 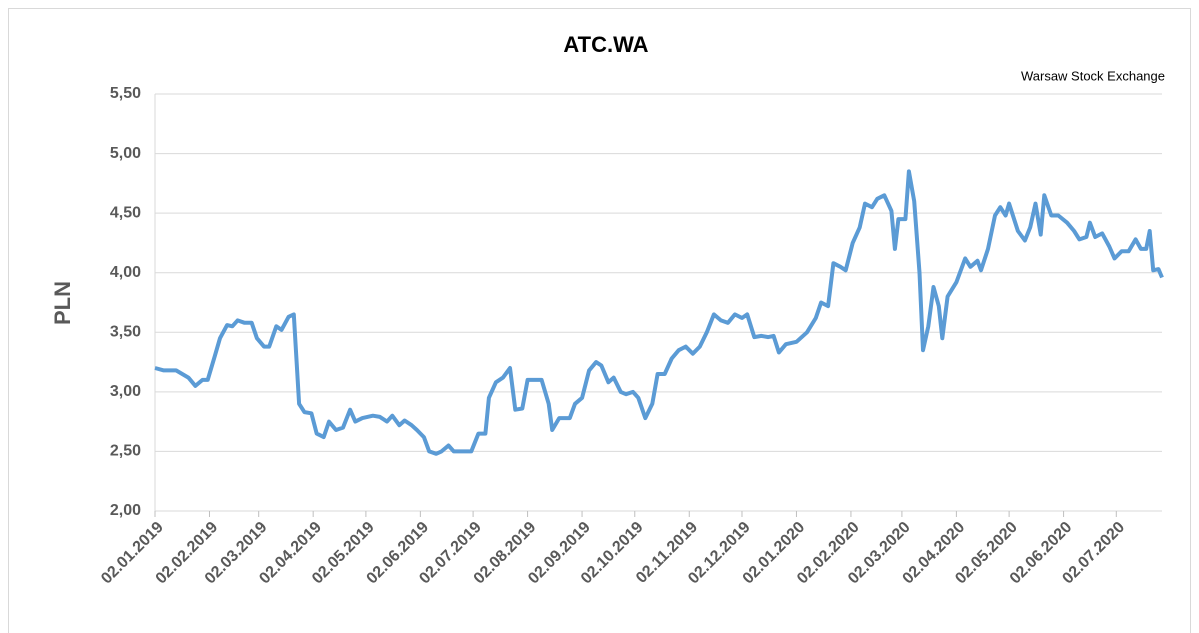 What do you see at coordinates (125, 451) in the screenshot?
I see `y-tick-label: 2,50` at bounding box center [125, 451].